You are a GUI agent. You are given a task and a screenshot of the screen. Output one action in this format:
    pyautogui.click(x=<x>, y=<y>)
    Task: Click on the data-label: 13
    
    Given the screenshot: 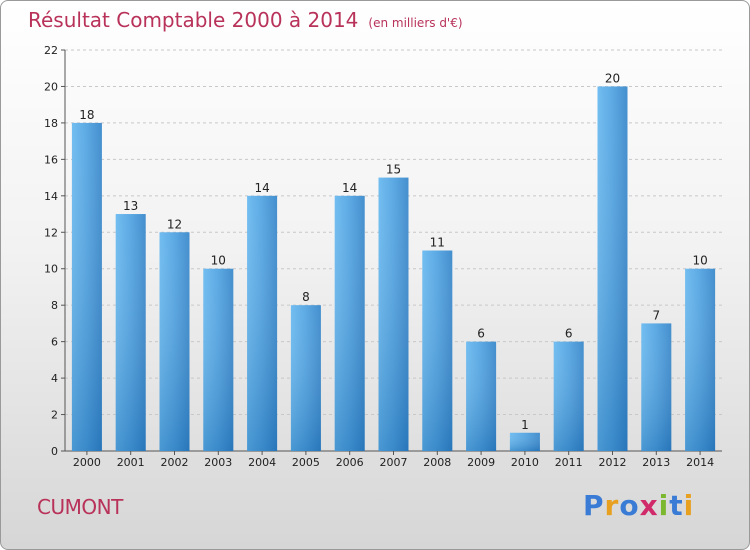 What is the action you would take?
    pyautogui.click(x=130, y=206)
    